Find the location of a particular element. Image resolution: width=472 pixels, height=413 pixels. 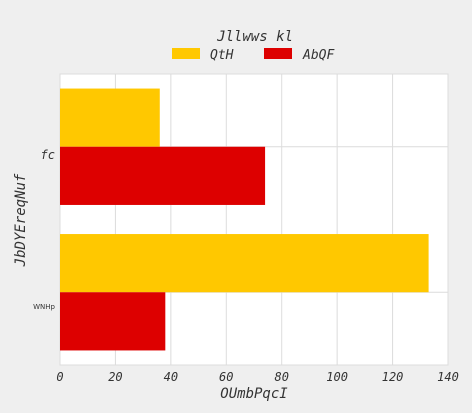

legend-swatch-qth is located at coordinates (186, 53).